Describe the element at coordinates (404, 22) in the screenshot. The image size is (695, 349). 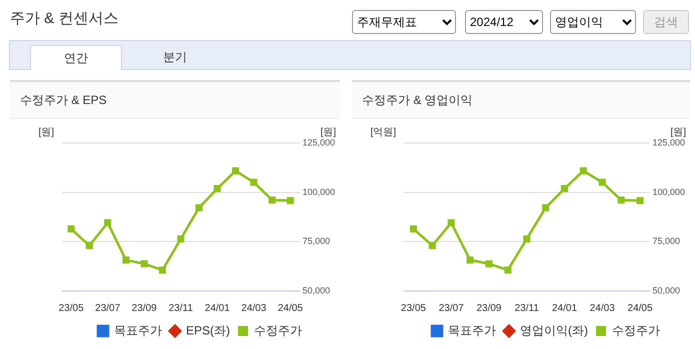
I see `text: 주재무제표` at that location.